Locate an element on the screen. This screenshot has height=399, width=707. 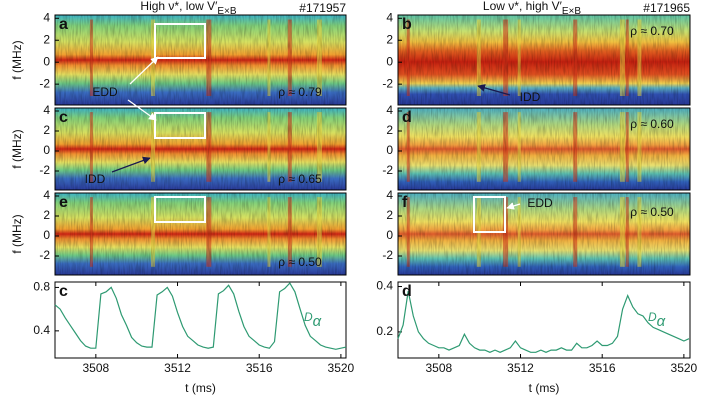
panel-label: a is located at coordinates (63, 24).